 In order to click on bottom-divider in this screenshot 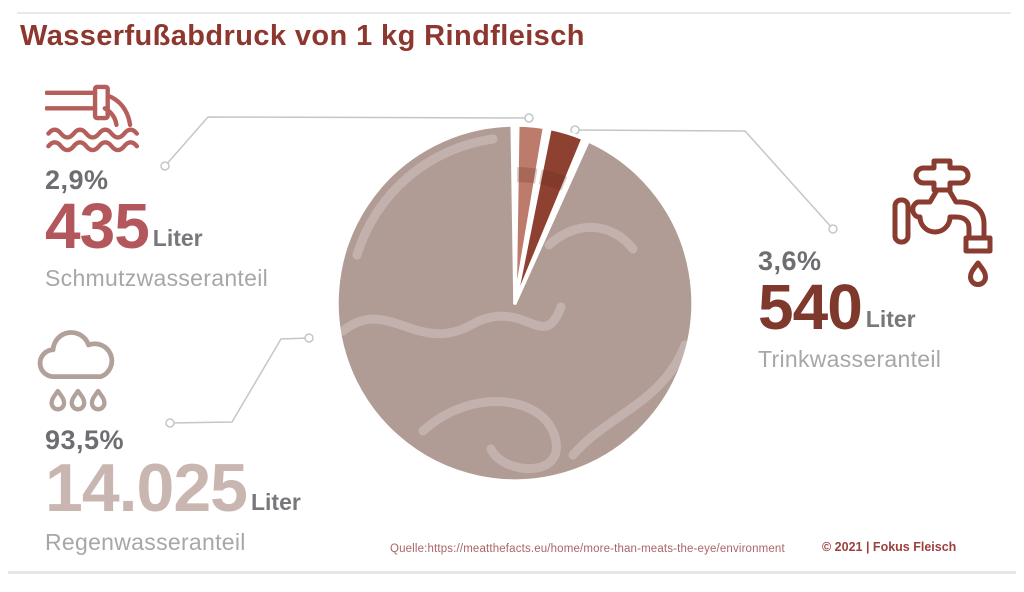, I will do `click(512, 572)`.